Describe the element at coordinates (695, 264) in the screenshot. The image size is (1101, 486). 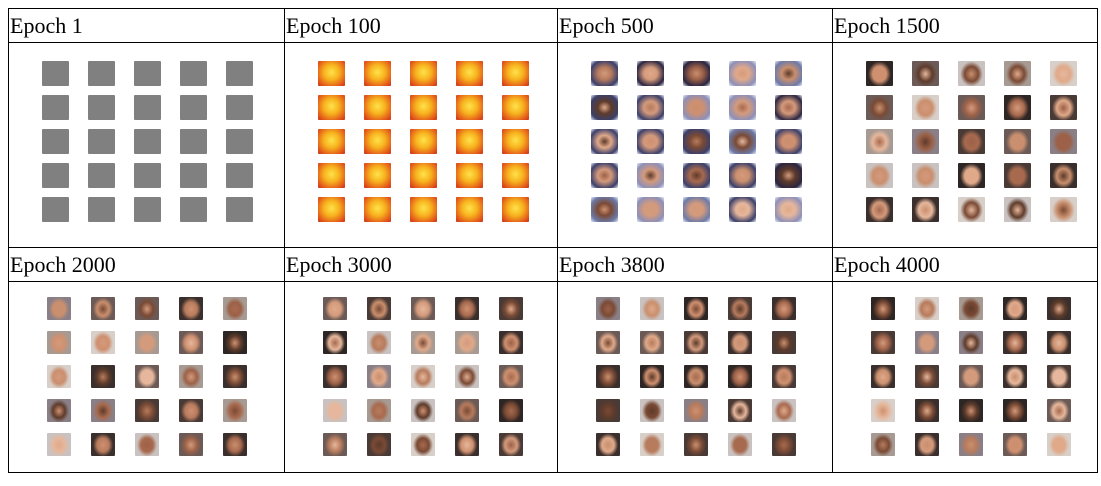
I see `header-cell: Epoch 3800` at that location.